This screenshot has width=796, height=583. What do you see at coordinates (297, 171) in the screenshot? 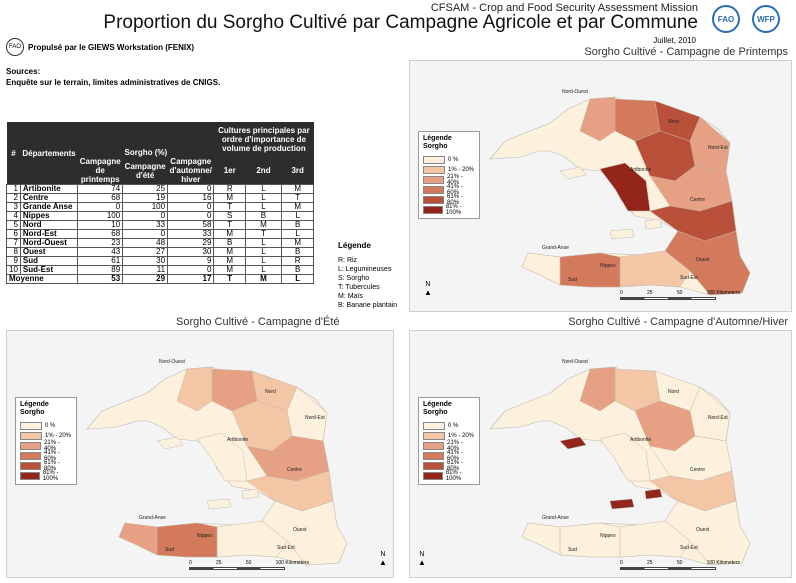
I see `th-3rd: 3rd` at bounding box center [297, 171].